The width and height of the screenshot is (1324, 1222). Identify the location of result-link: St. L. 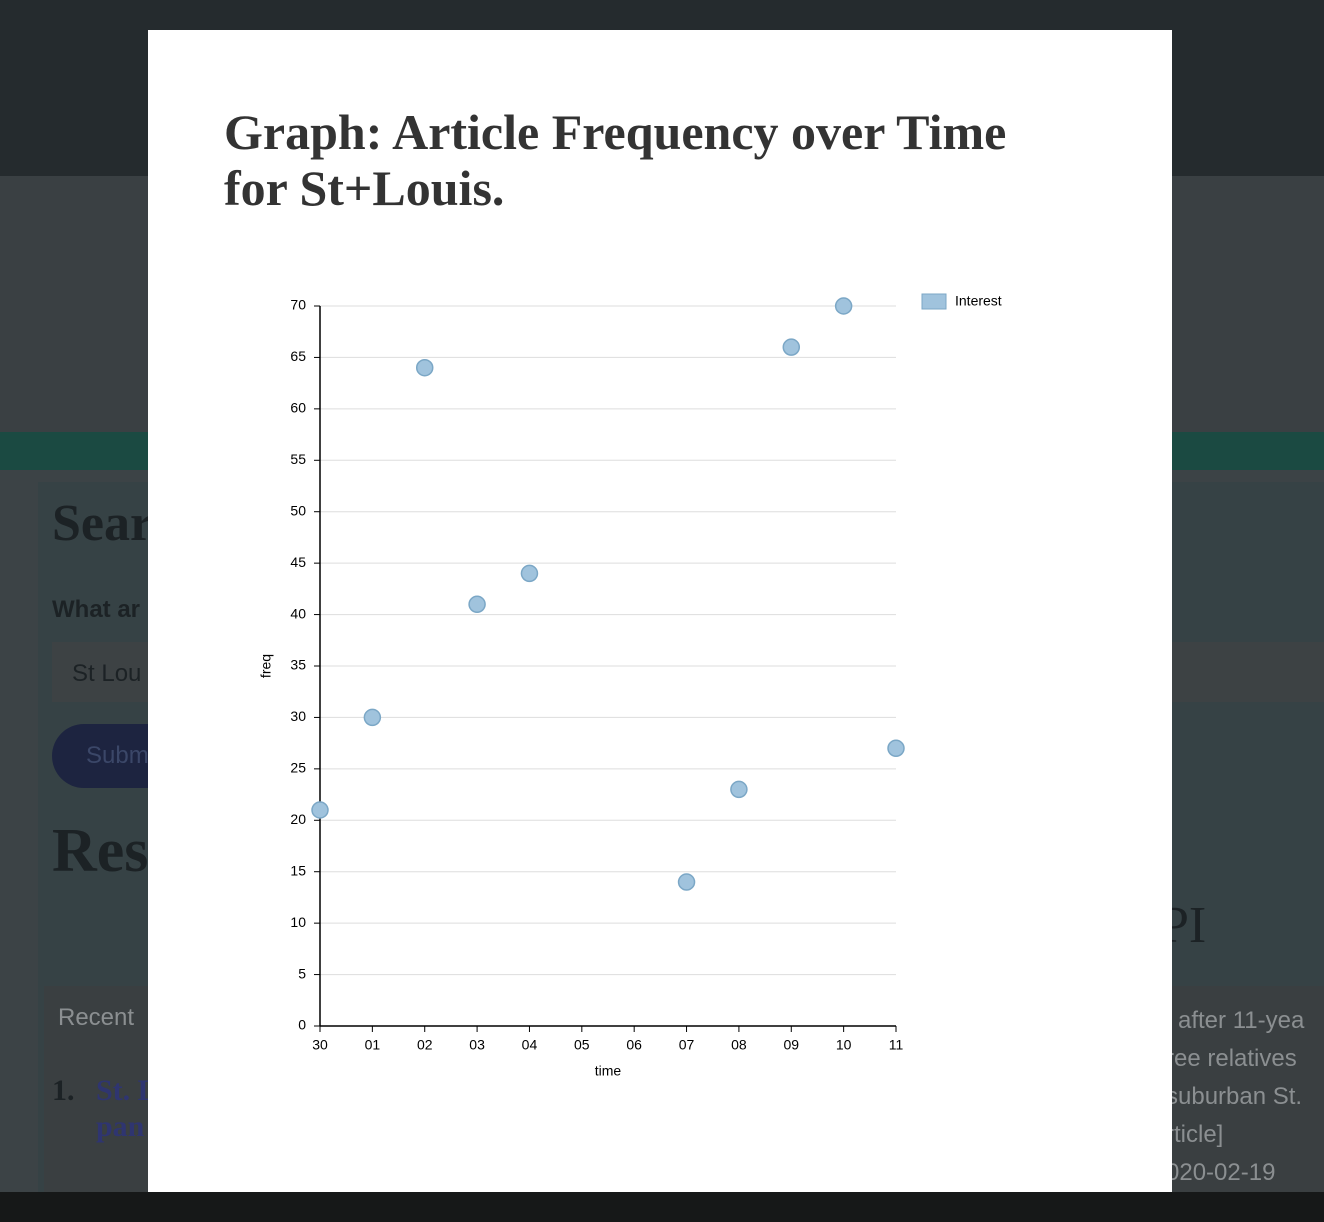
(127, 1090).